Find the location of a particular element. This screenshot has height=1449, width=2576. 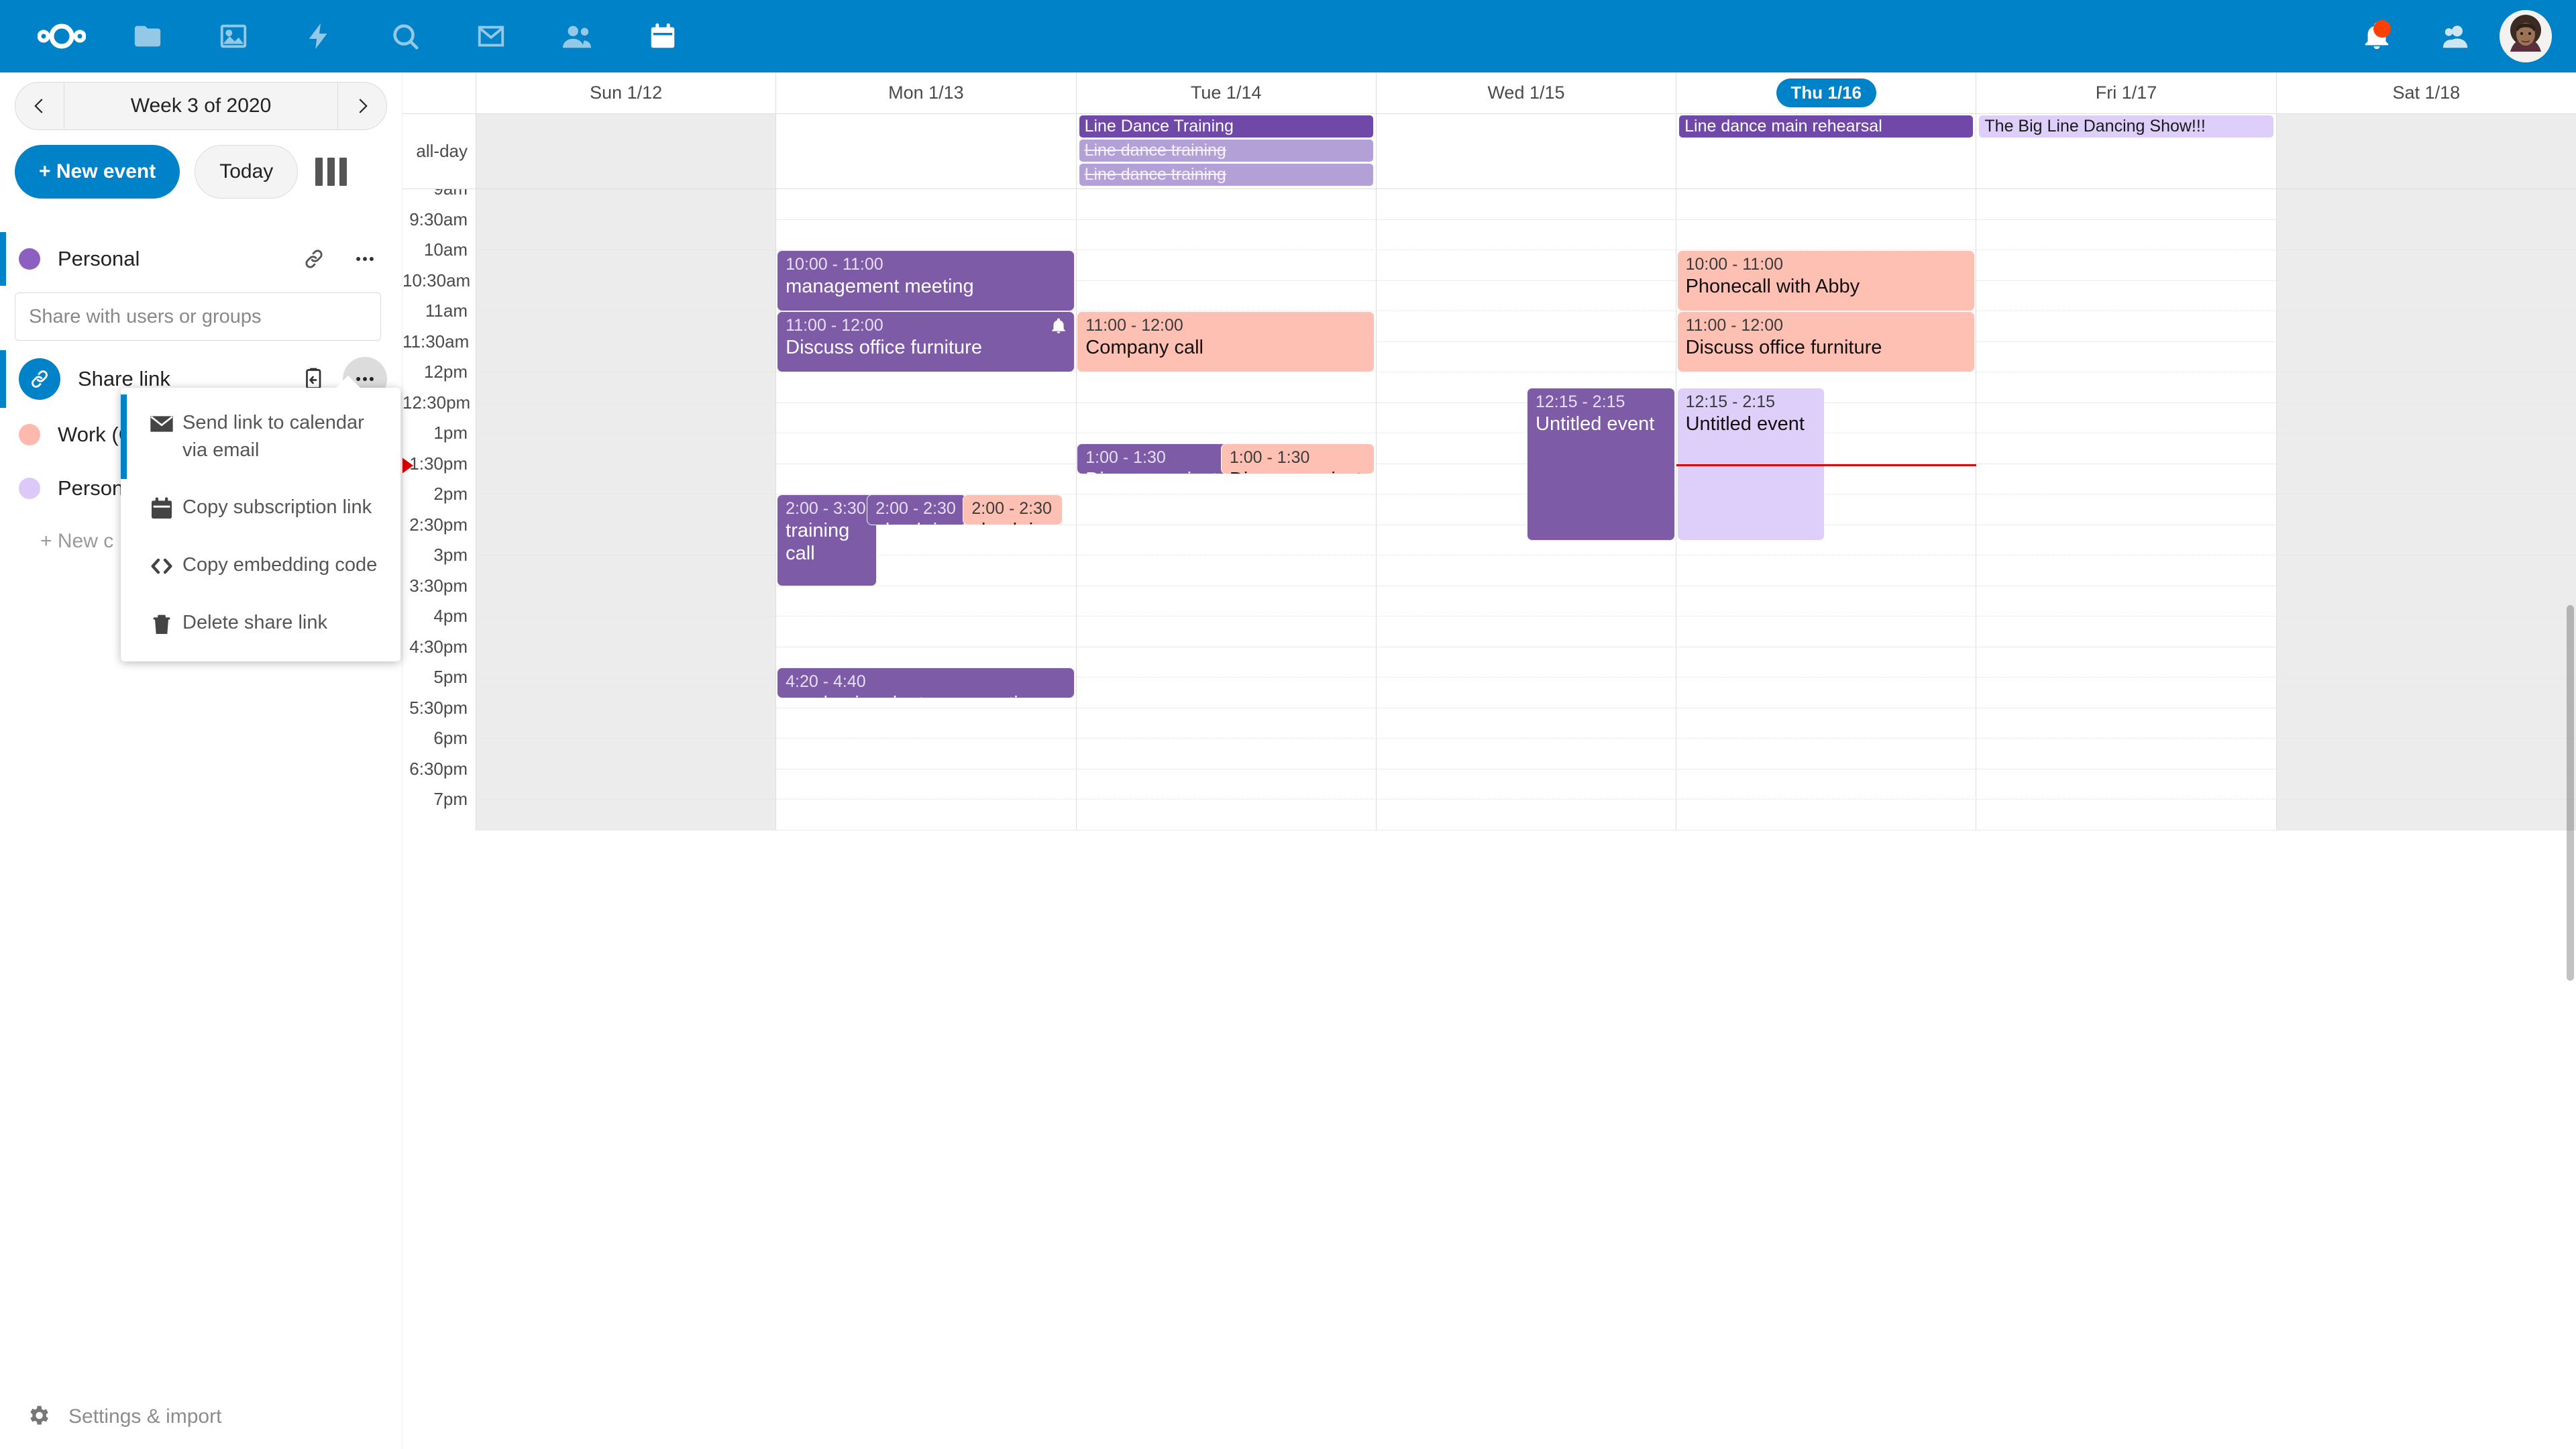

all-day-event: The Big Line Dancing Show!!! is located at coordinates (2126, 126).